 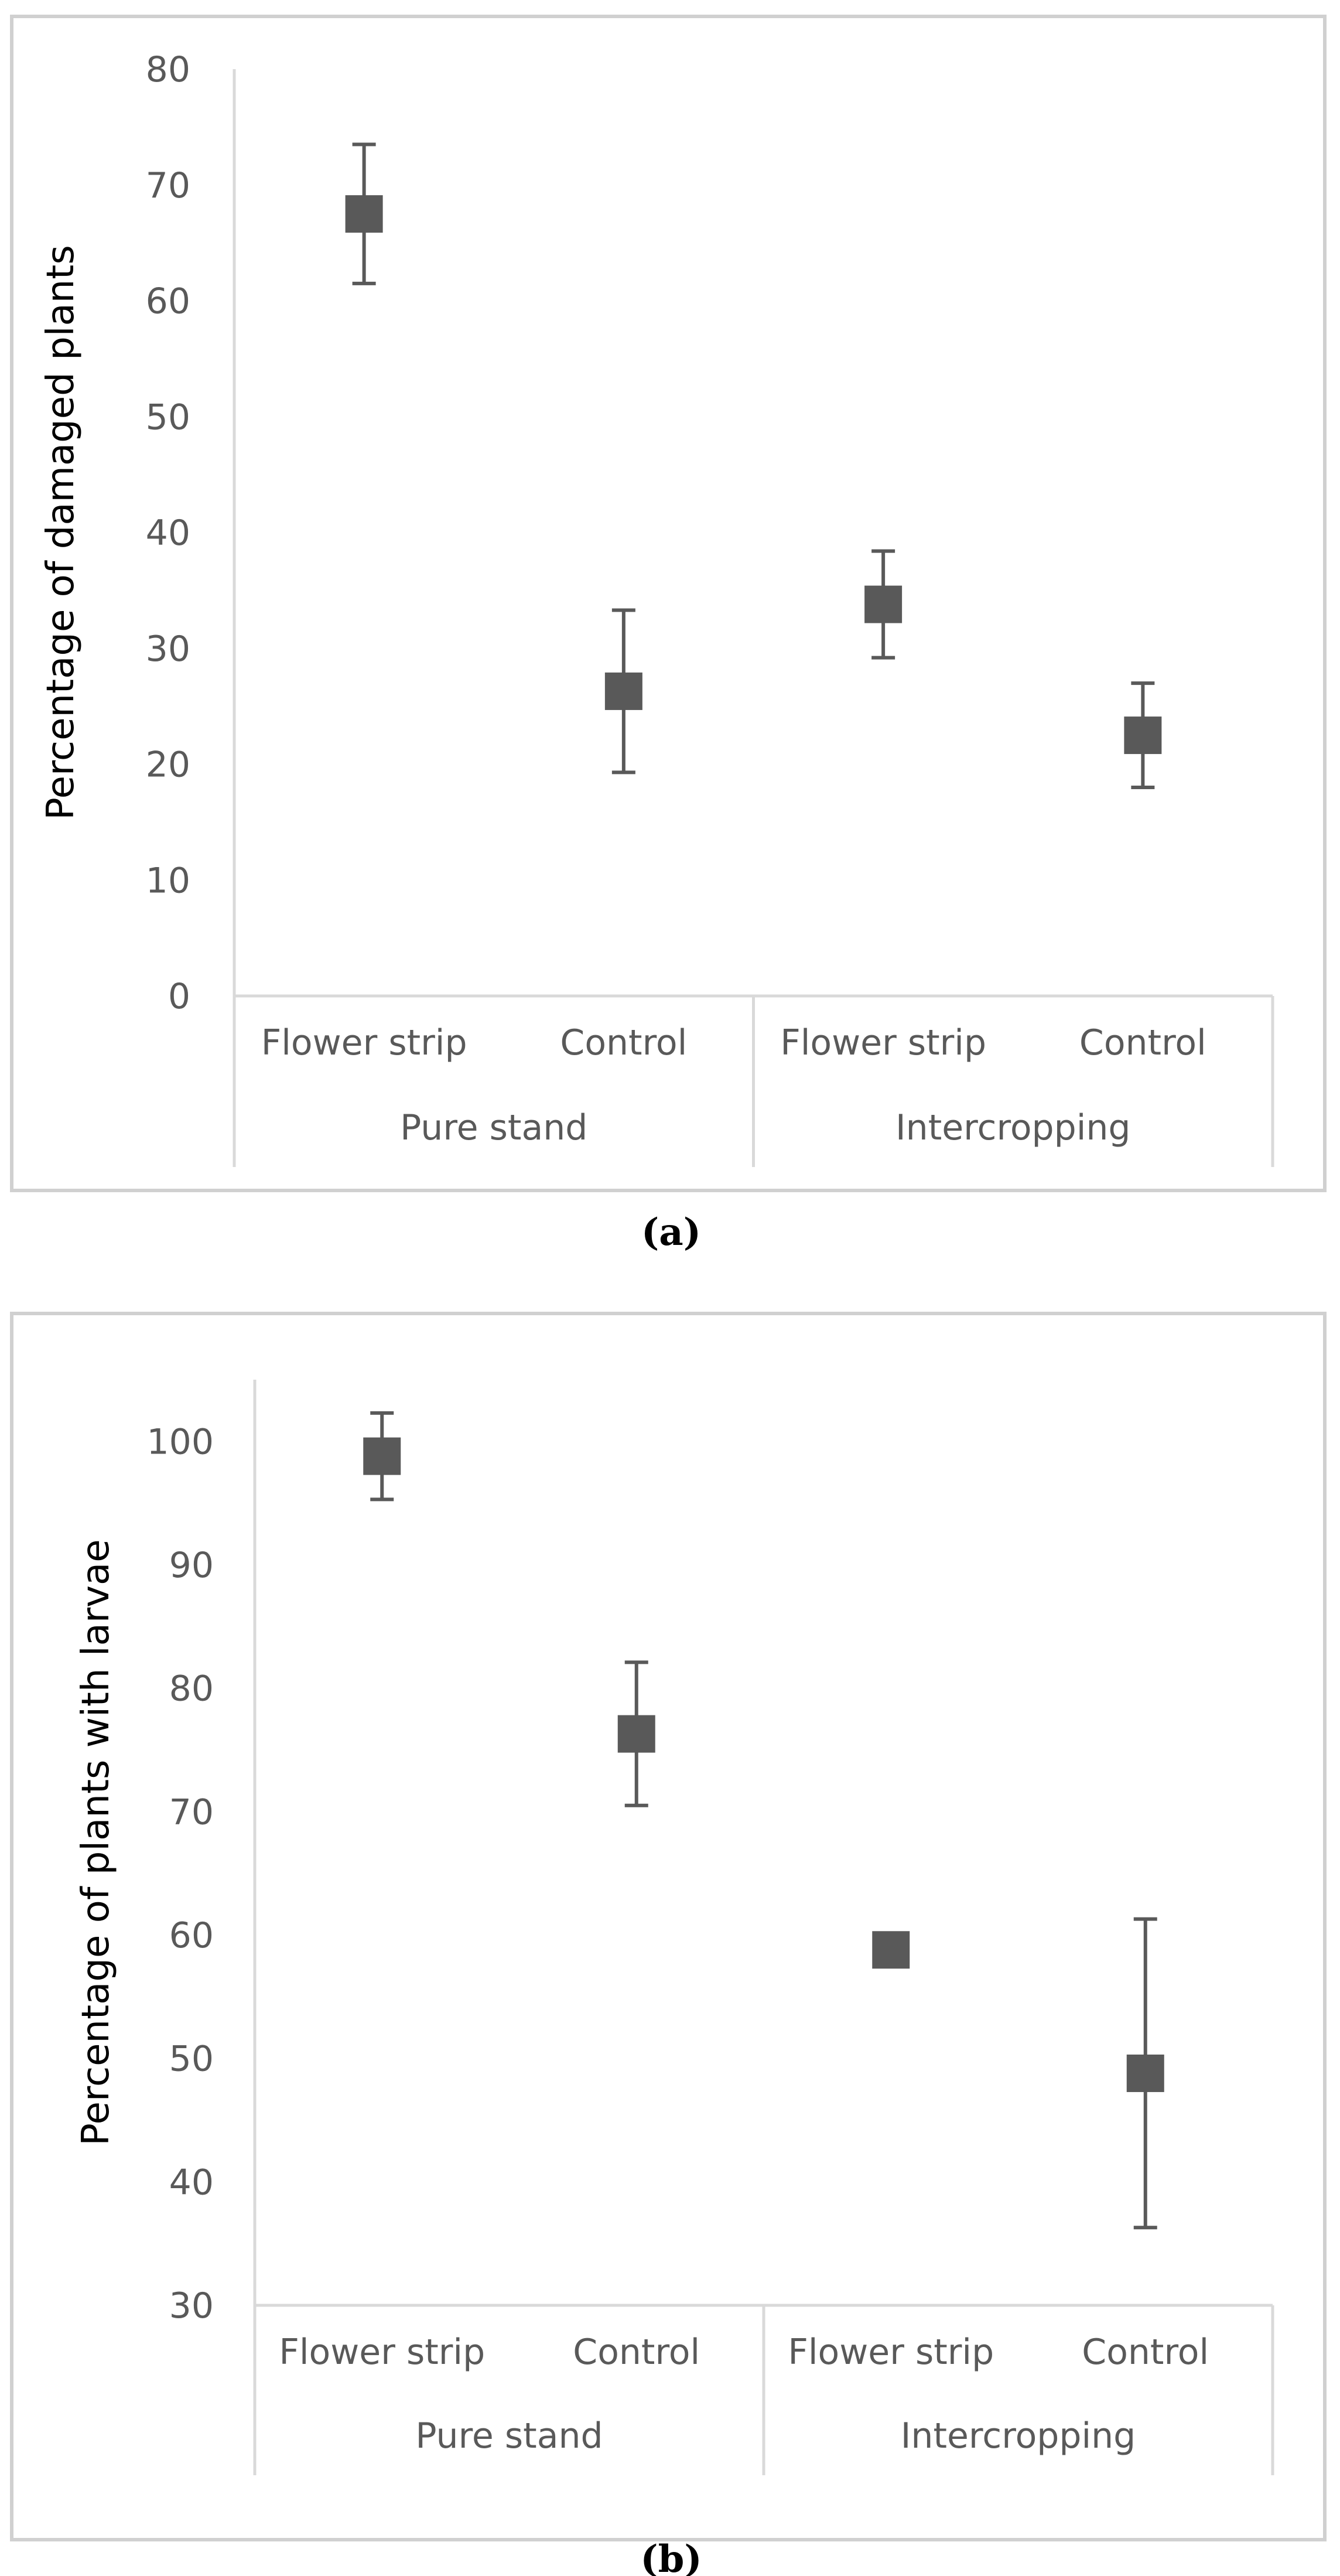 I want to click on y-axis-title: Percentage of plants with larvae, so click(x=96, y=1842).